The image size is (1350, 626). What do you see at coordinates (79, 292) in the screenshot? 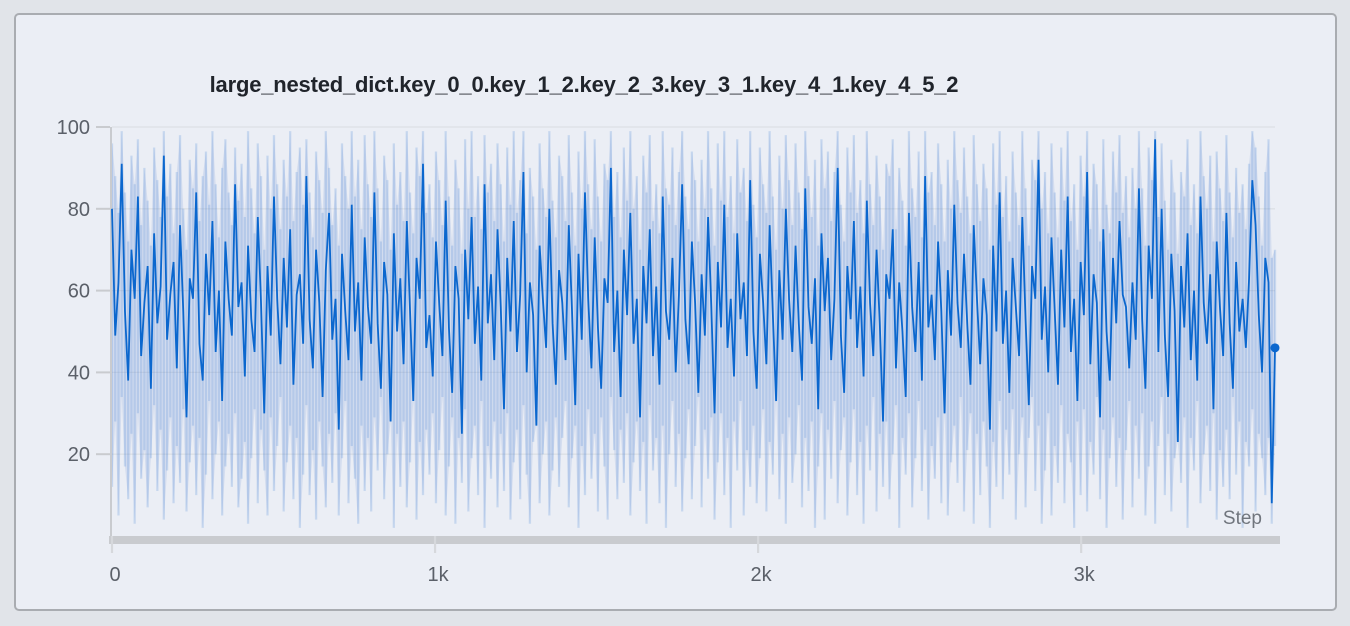
I see `y-tick-label: 60` at bounding box center [79, 292].